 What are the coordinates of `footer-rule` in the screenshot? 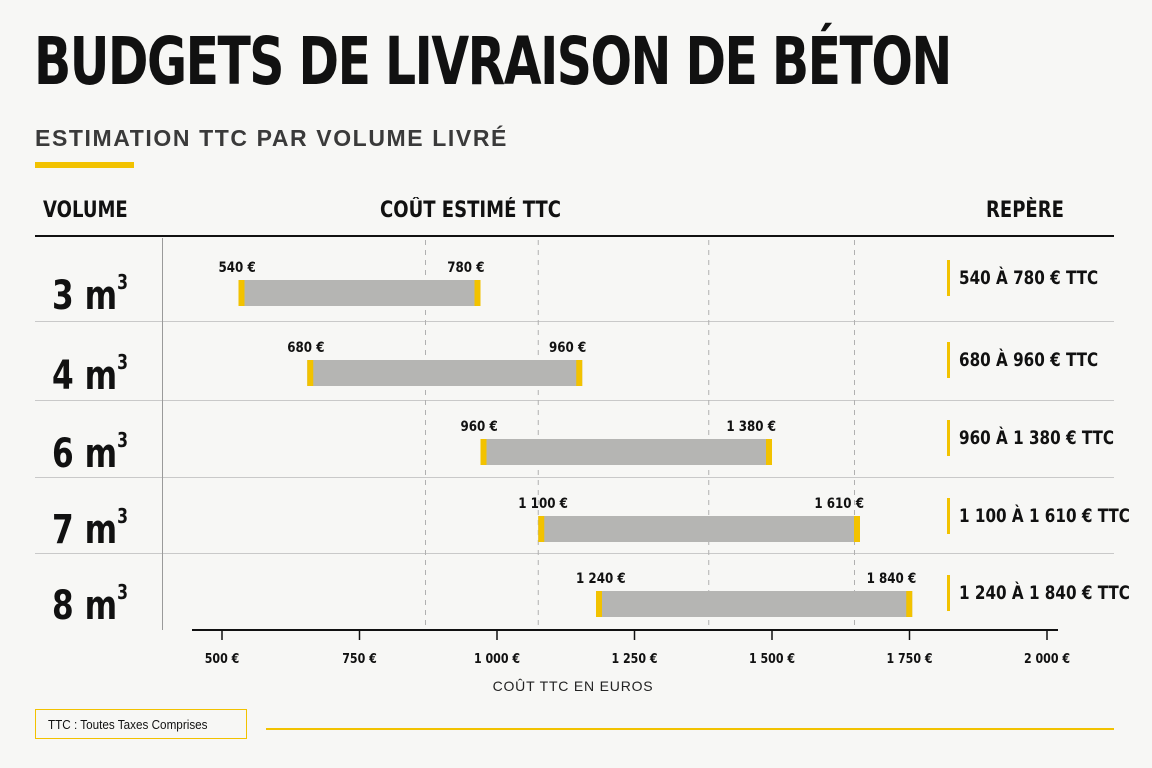 It's located at (690, 729).